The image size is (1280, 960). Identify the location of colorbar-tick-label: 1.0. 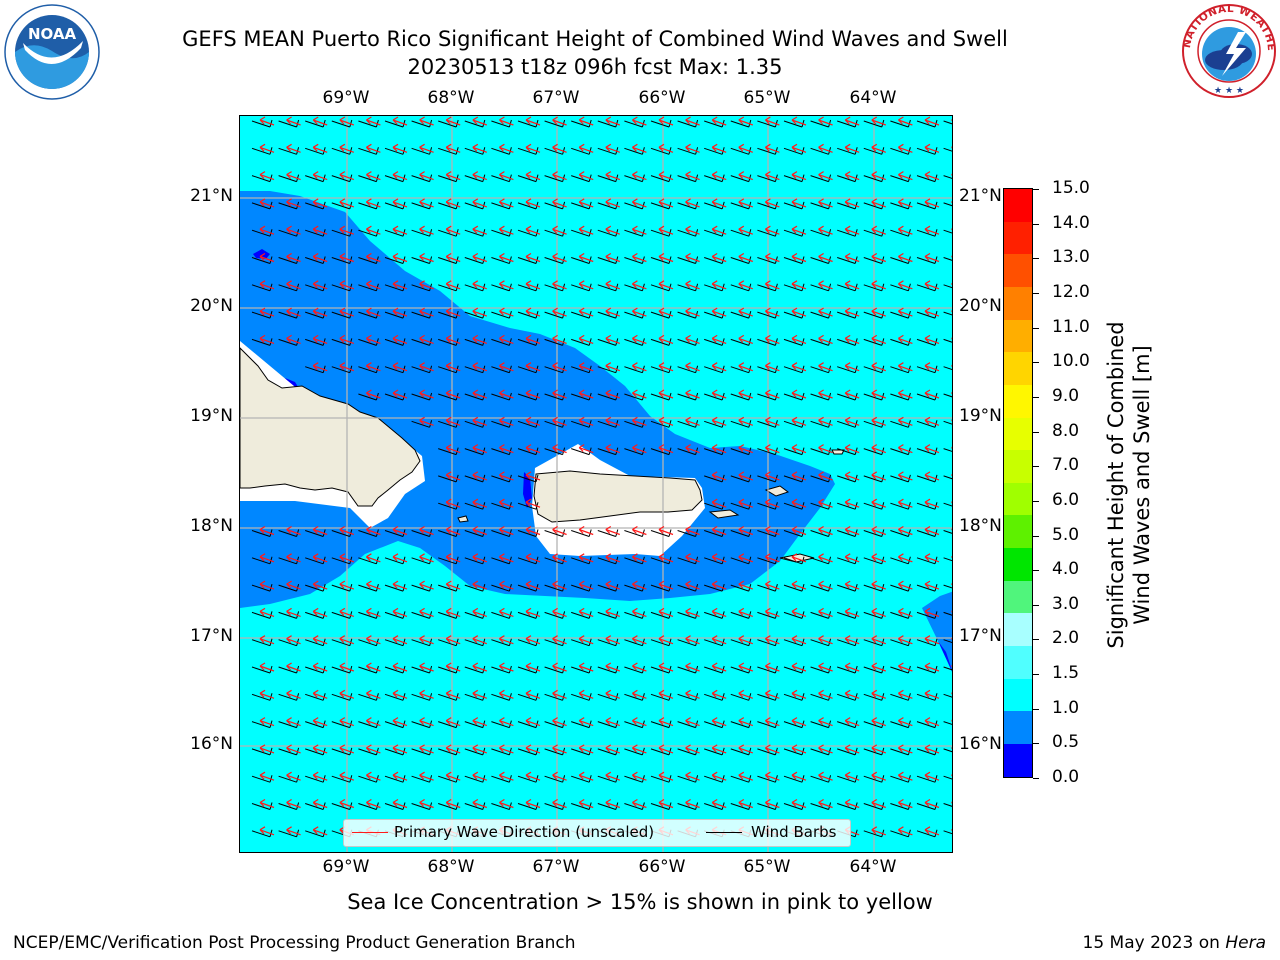
(1066, 707).